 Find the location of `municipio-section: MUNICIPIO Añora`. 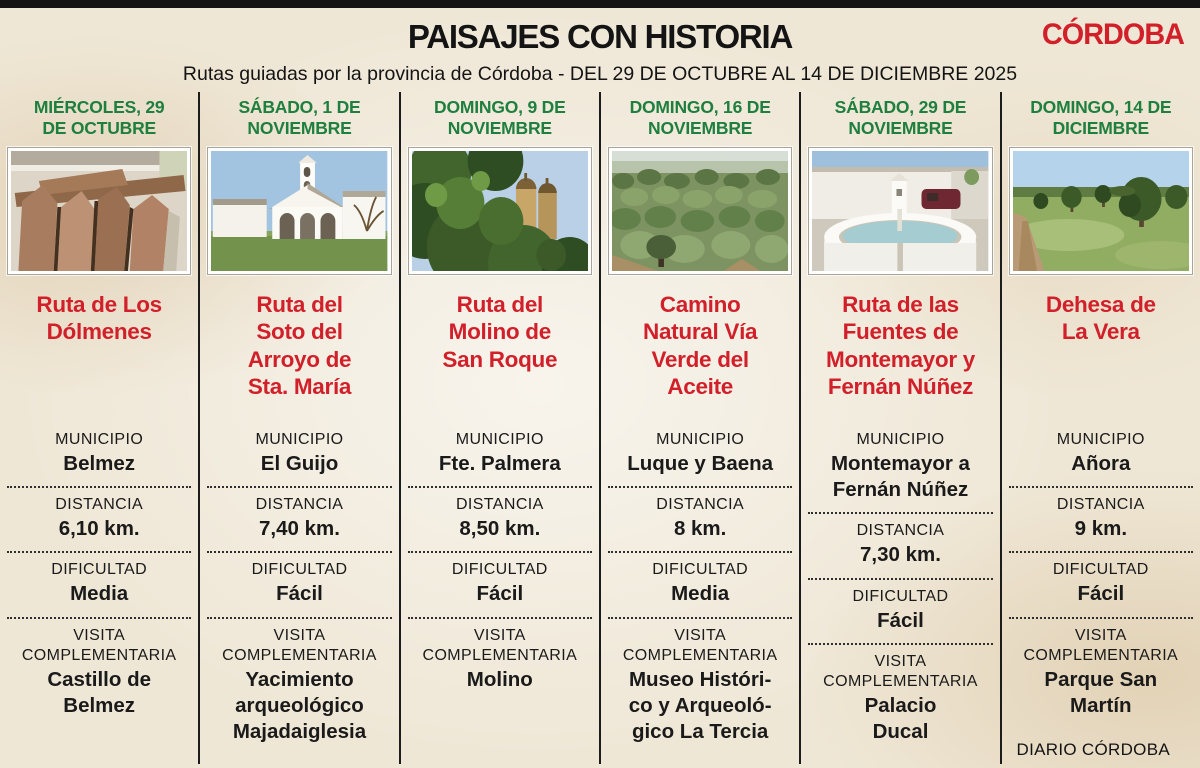

municipio-section: MUNICIPIO Añora is located at coordinates (1100, 456).